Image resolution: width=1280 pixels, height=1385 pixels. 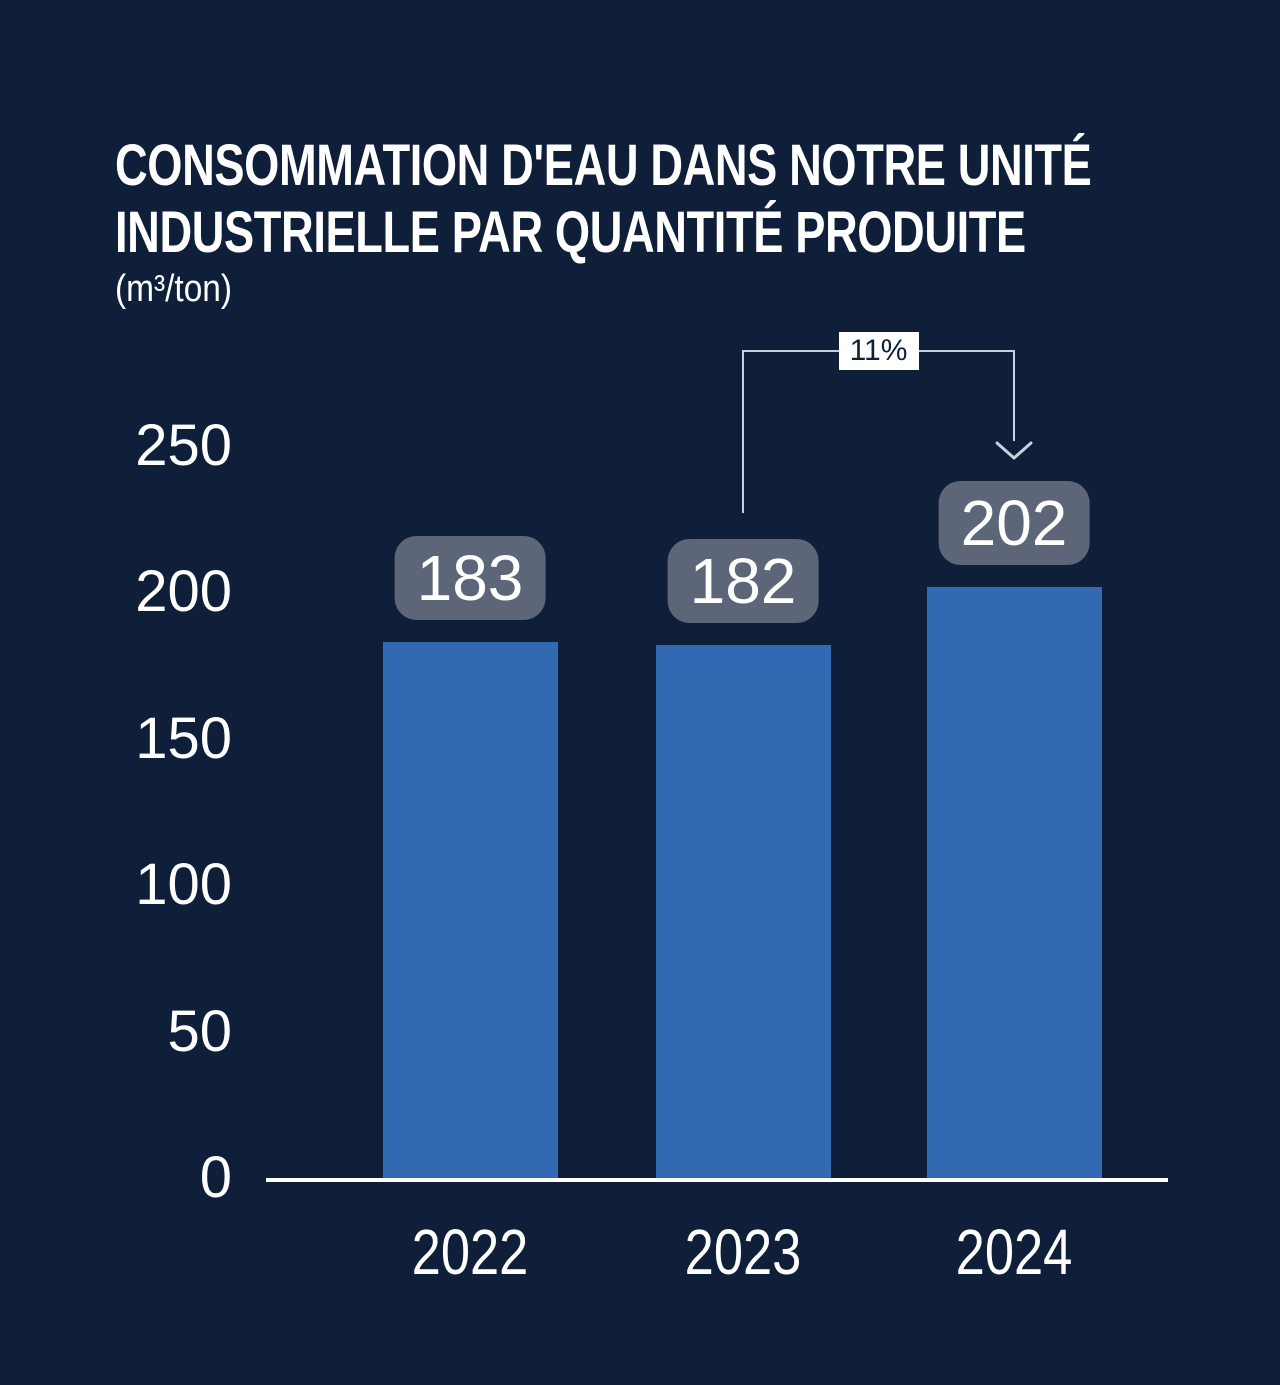 I want to click on chart-title-line1: CONSOMMATION D'EAU DANS NOTRE UNITÉ, so click(x=603, y=165).